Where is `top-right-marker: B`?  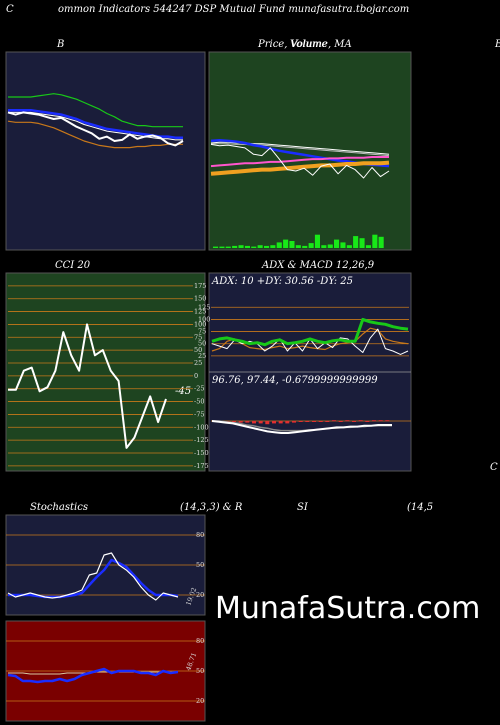 top-right-marker: B is located at coordinates (497, 44).